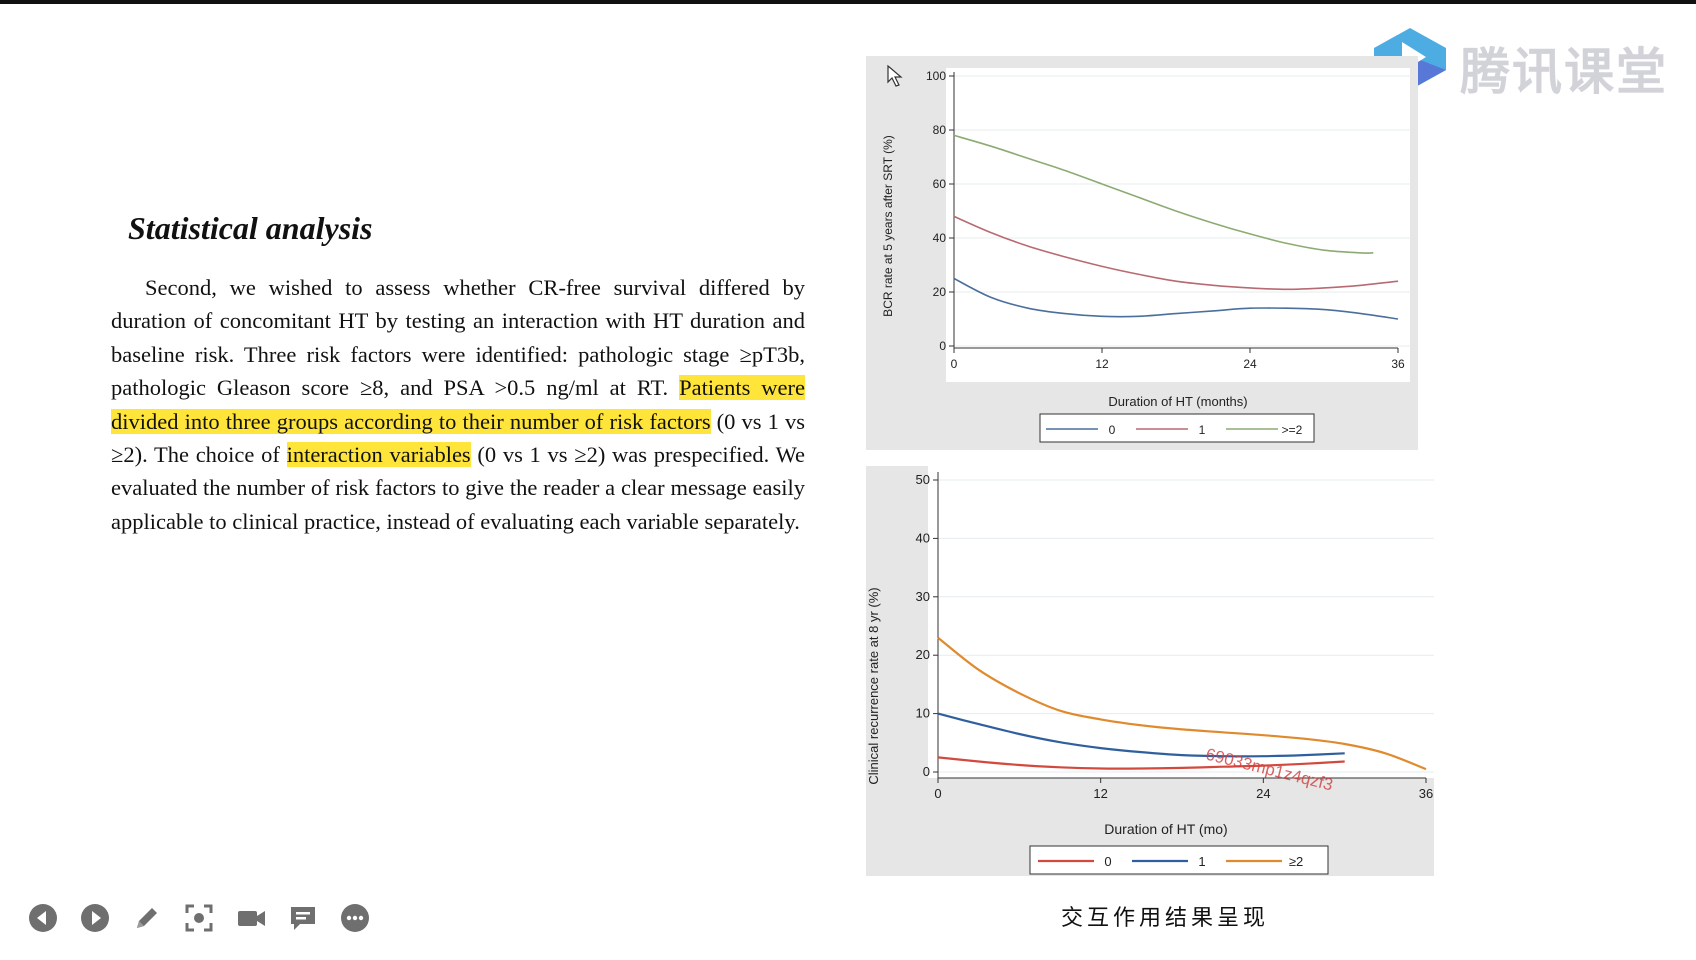  I want to click on y-tick-label: 50, so click(923, 479).